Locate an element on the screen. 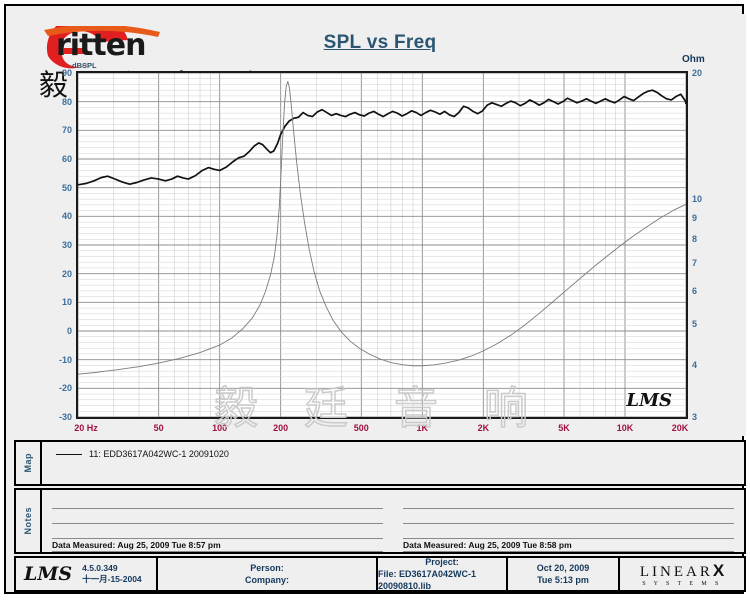 The width and height of the screenshot is (750, 600). report-date: Oct 20, 2009 is located at coordinates (563, 568).